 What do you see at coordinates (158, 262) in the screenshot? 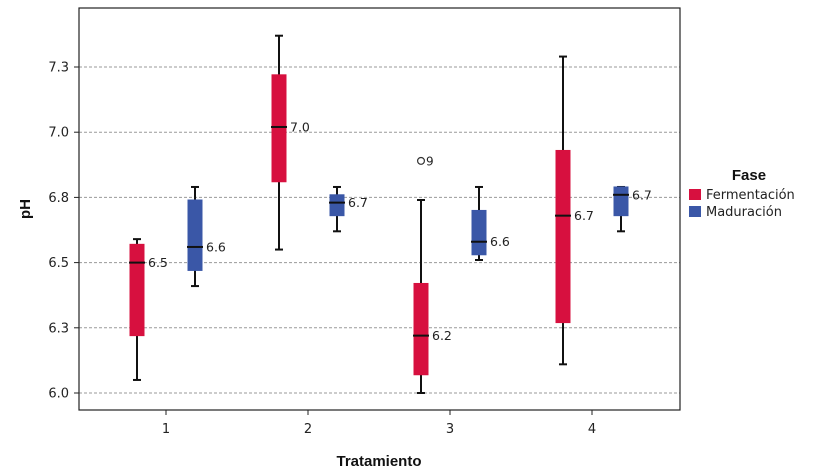
I see `median-label: 6.5` at bounding box center [158, 262].